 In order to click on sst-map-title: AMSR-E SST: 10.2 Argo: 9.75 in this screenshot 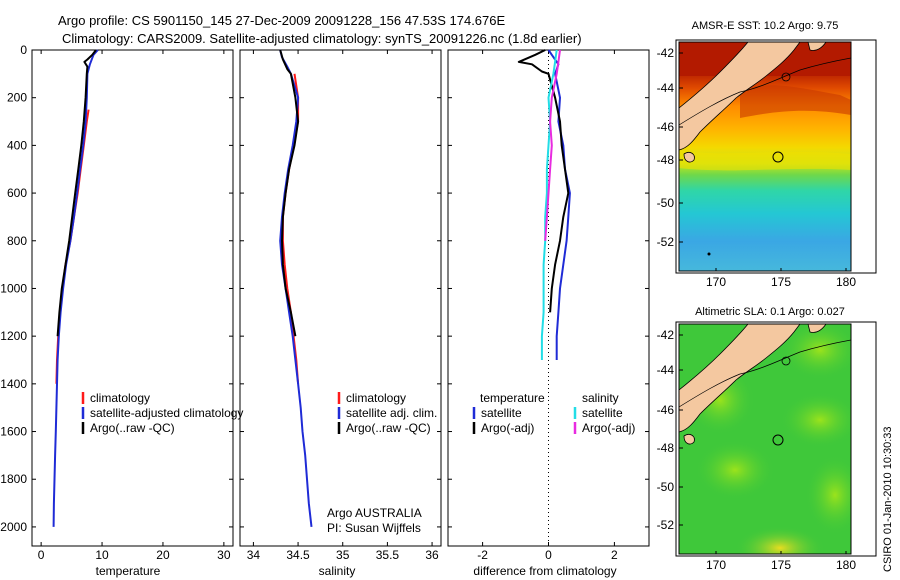, I will do `click(765, 26)`.